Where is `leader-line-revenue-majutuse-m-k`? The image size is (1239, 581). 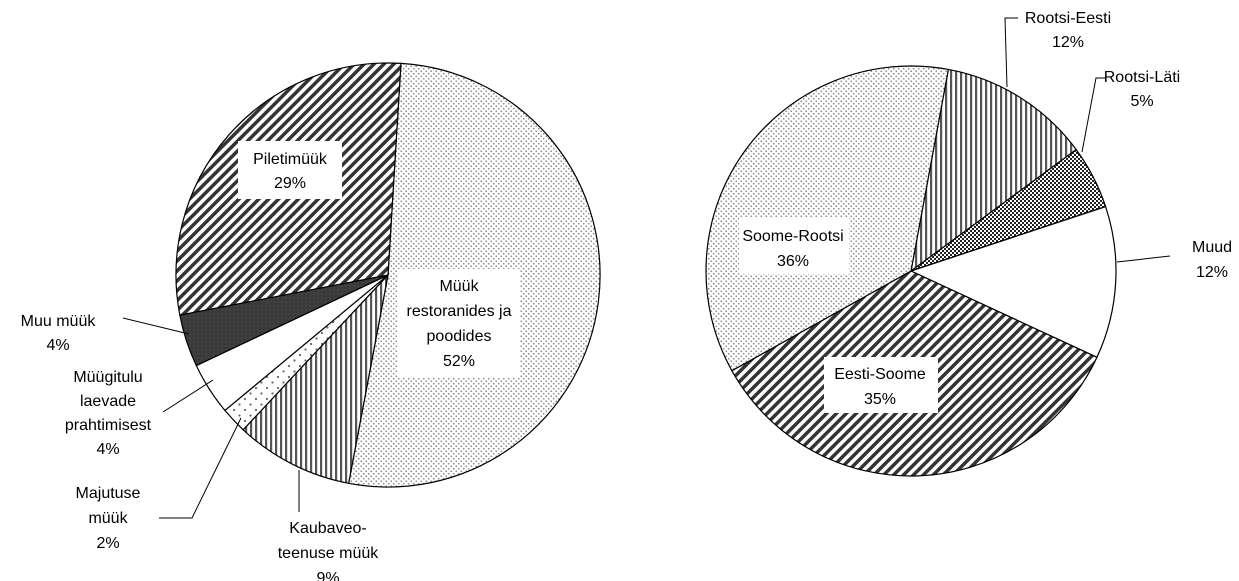
leader-line-revenue-majutuse-m-k is located at coordinates (200, 468).